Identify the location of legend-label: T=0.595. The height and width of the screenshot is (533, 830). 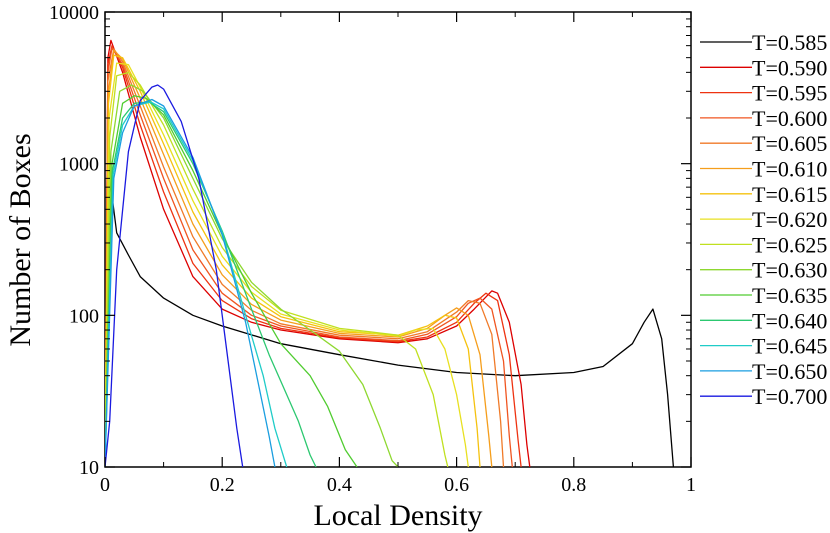
(789, 93).